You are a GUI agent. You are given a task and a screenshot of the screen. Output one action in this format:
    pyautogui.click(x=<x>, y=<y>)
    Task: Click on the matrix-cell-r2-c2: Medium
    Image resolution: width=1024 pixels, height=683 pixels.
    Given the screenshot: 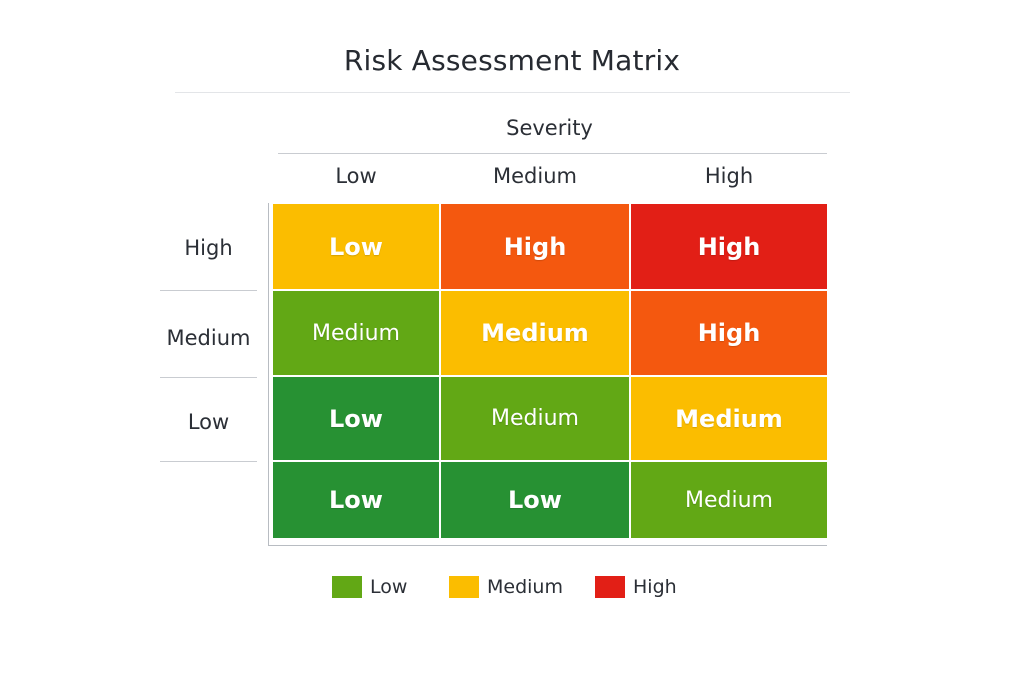 What is the action you would take?
    pyautogui.click(x=535, y=333)
    